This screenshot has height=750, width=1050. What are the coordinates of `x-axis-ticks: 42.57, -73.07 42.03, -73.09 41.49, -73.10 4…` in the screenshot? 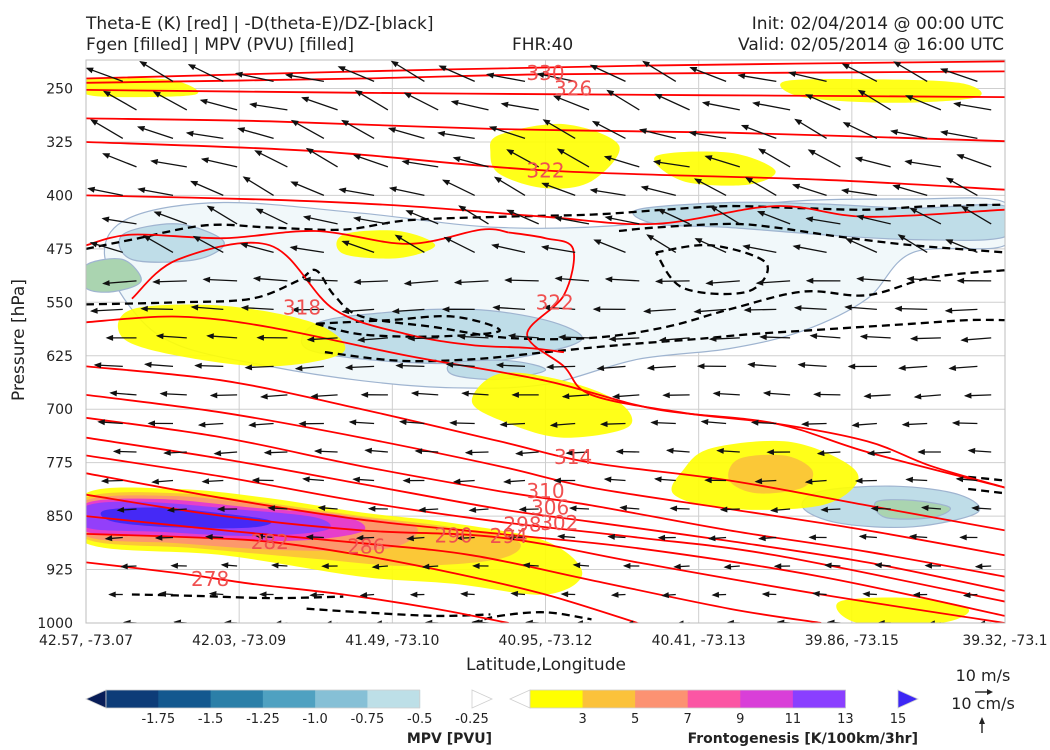 It's located at (543, 641).